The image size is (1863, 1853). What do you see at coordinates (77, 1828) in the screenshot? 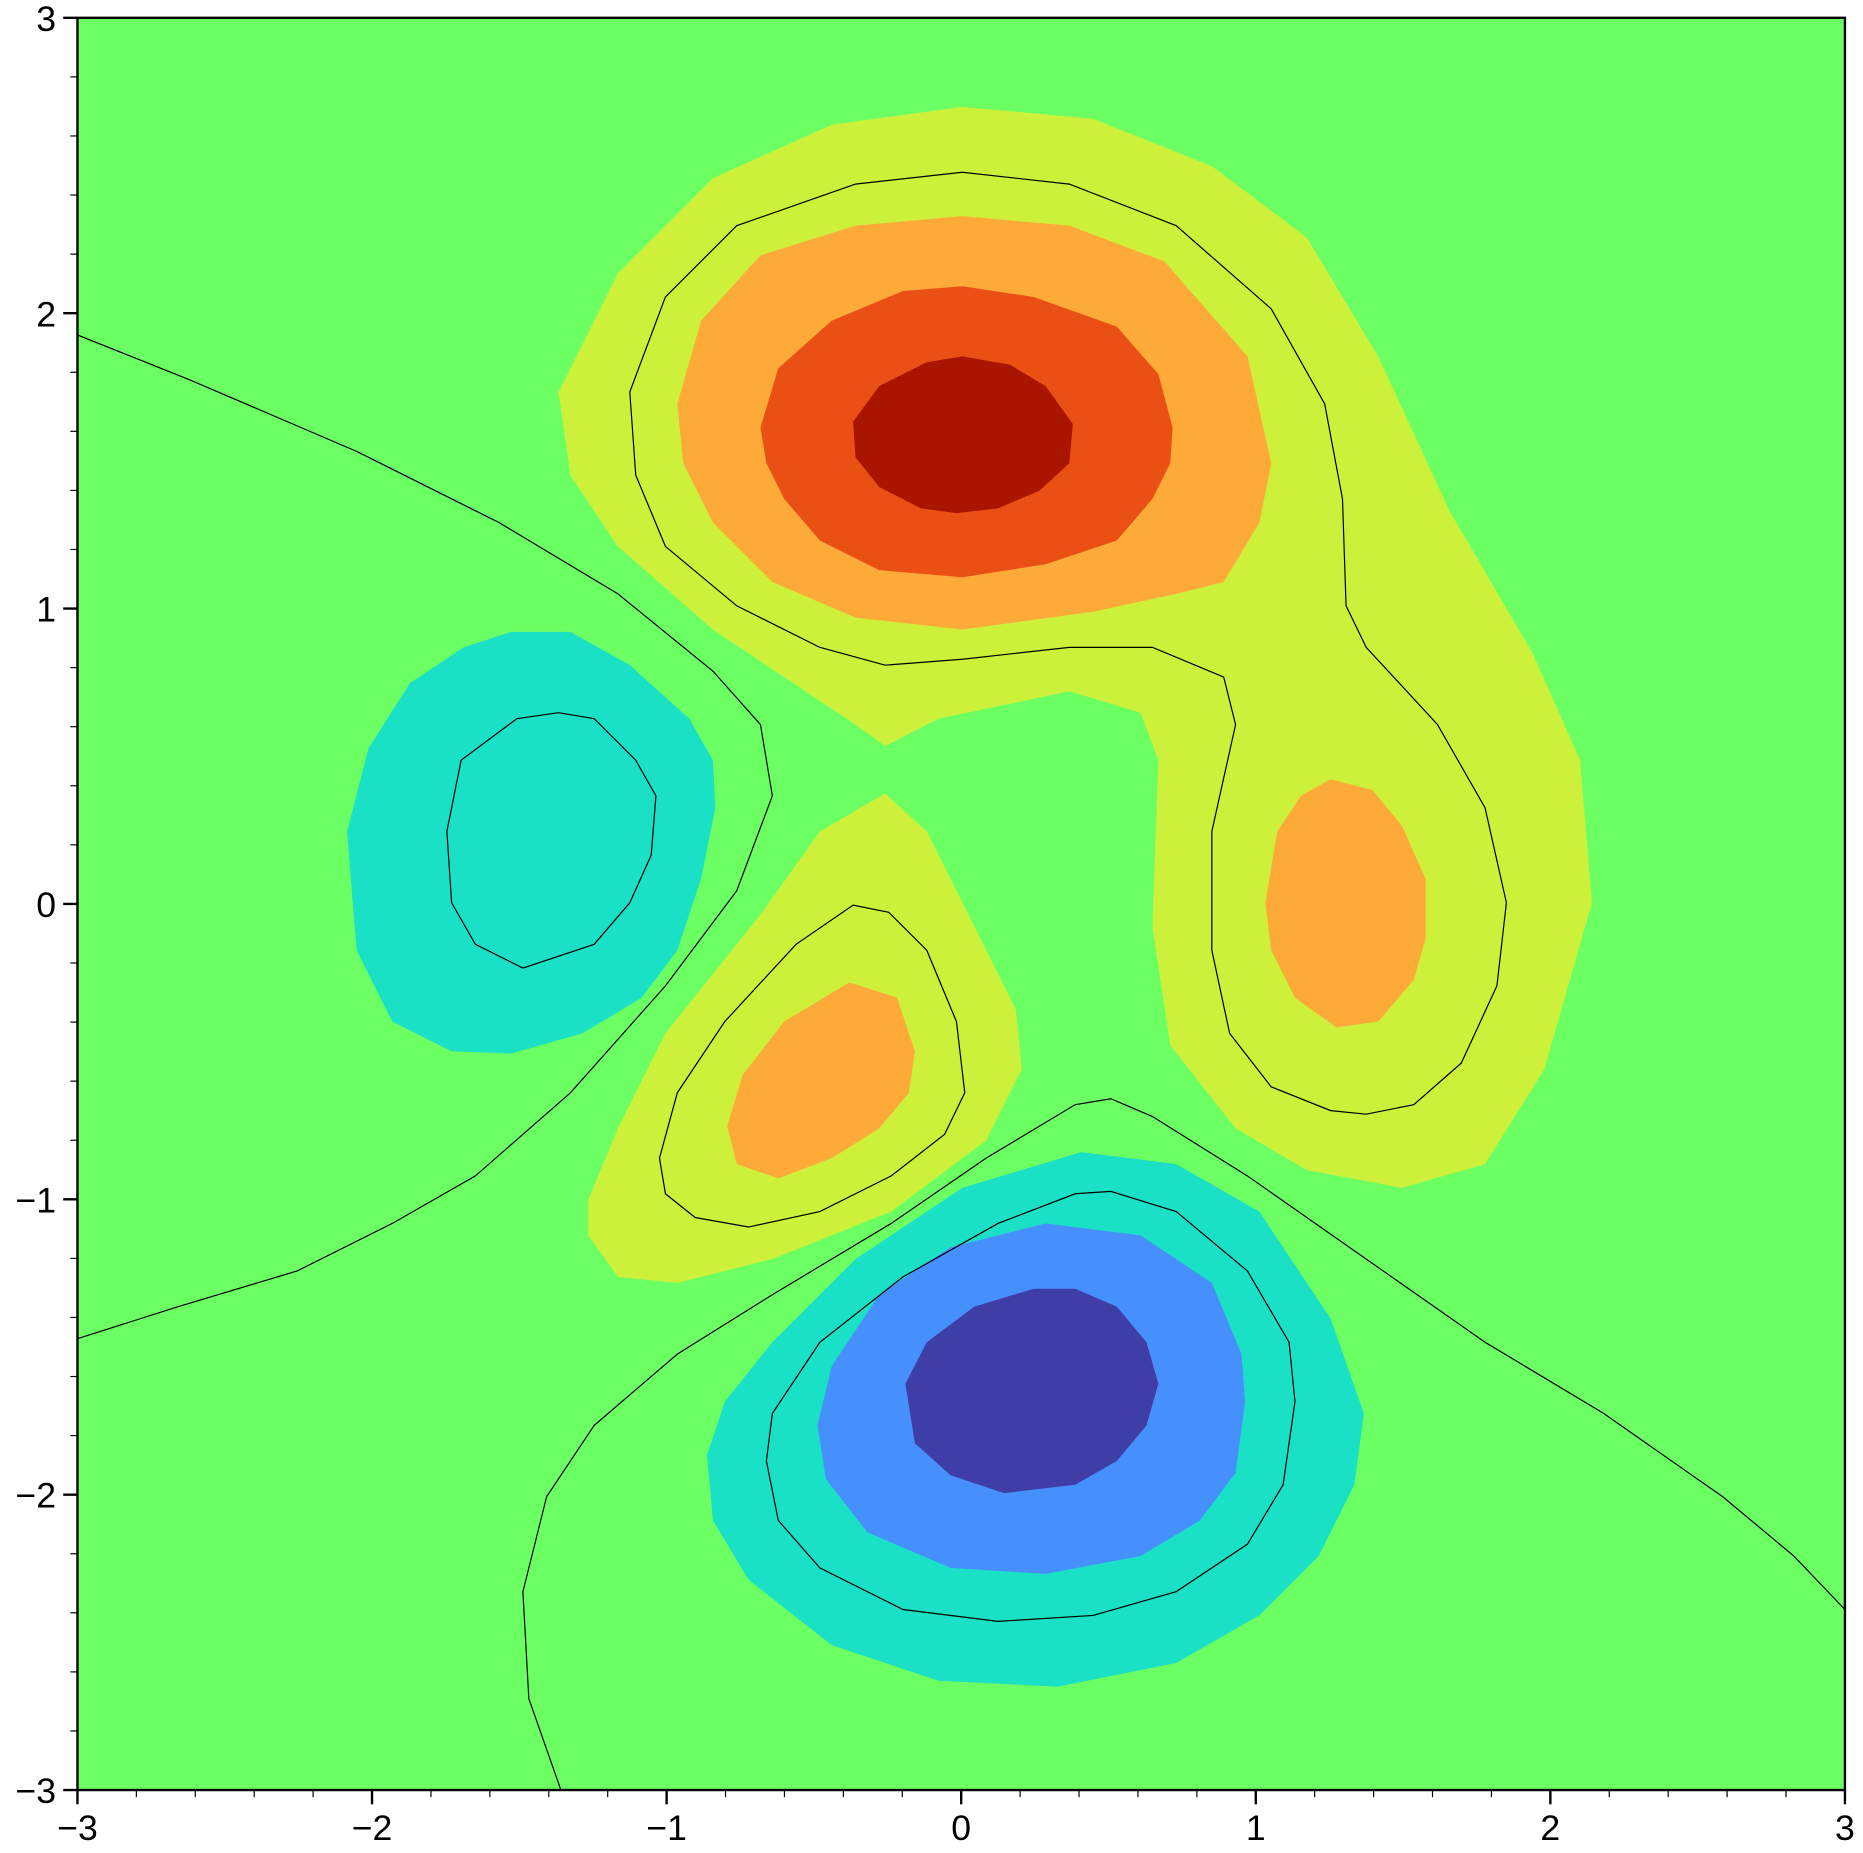
I see `x-tick-label: −3` at bounding box center [77, 1828].